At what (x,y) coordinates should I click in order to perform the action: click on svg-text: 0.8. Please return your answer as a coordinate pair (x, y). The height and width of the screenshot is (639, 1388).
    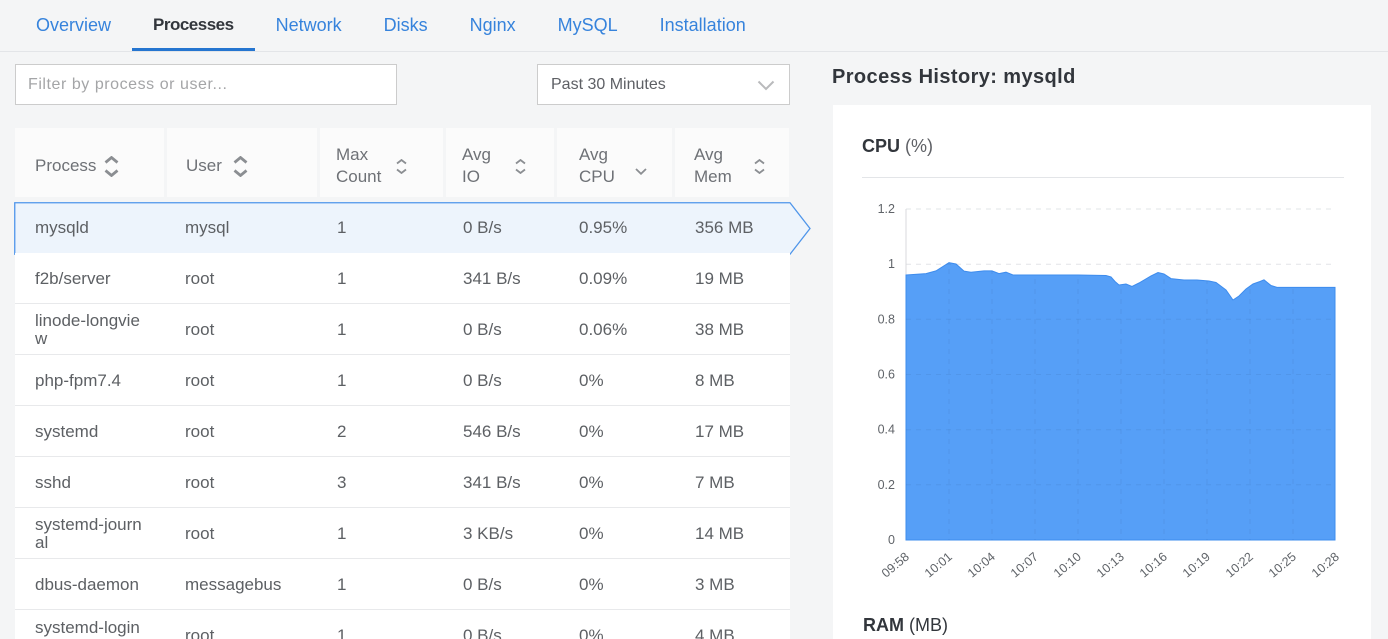
    Looking at the image, I should click on (886, 319).